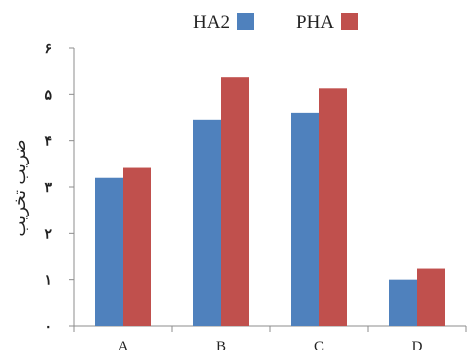  I want to click on y-tick-label: ۶, so click(48, 49).